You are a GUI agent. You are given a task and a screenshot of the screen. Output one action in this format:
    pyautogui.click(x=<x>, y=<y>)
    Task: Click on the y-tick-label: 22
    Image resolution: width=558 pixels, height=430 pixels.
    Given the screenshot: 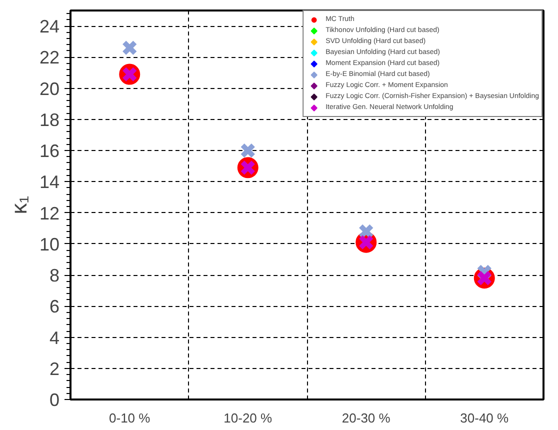 What is the action you would take?
    pyautogui.click(x=49, y=58)
    